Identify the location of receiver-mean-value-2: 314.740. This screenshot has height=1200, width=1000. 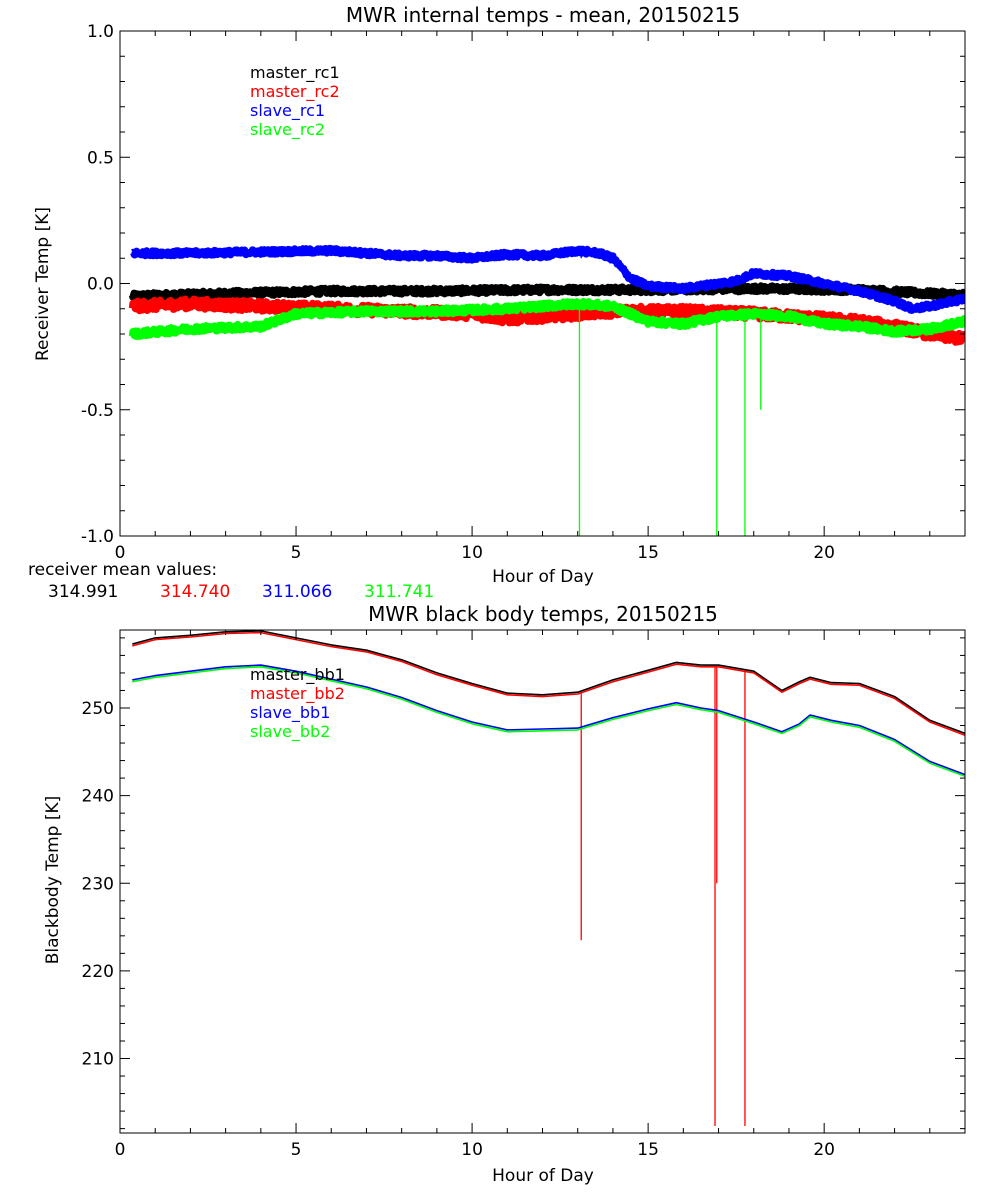
(195, 592).